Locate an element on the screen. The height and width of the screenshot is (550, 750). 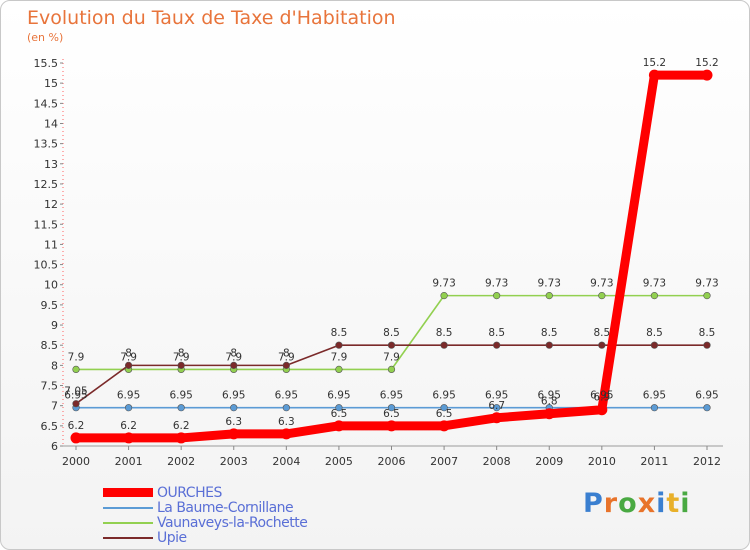
y-tick-label: 12 is located at coordinates (51, 204).